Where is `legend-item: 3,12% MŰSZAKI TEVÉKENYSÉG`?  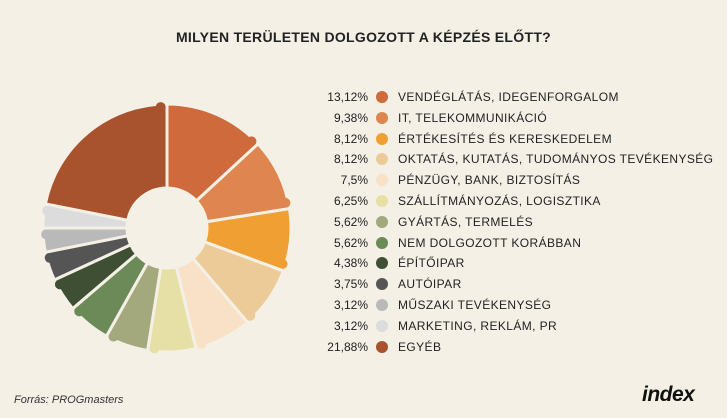 legend-item: 3,12% MŰSZAKI TEVÉKENYSÉG is located at coordinates (510, 305).